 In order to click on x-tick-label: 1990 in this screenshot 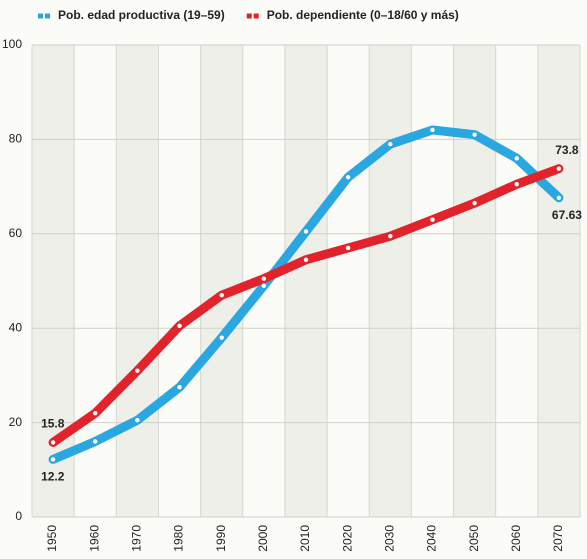, I will do `click(221, 538)`.